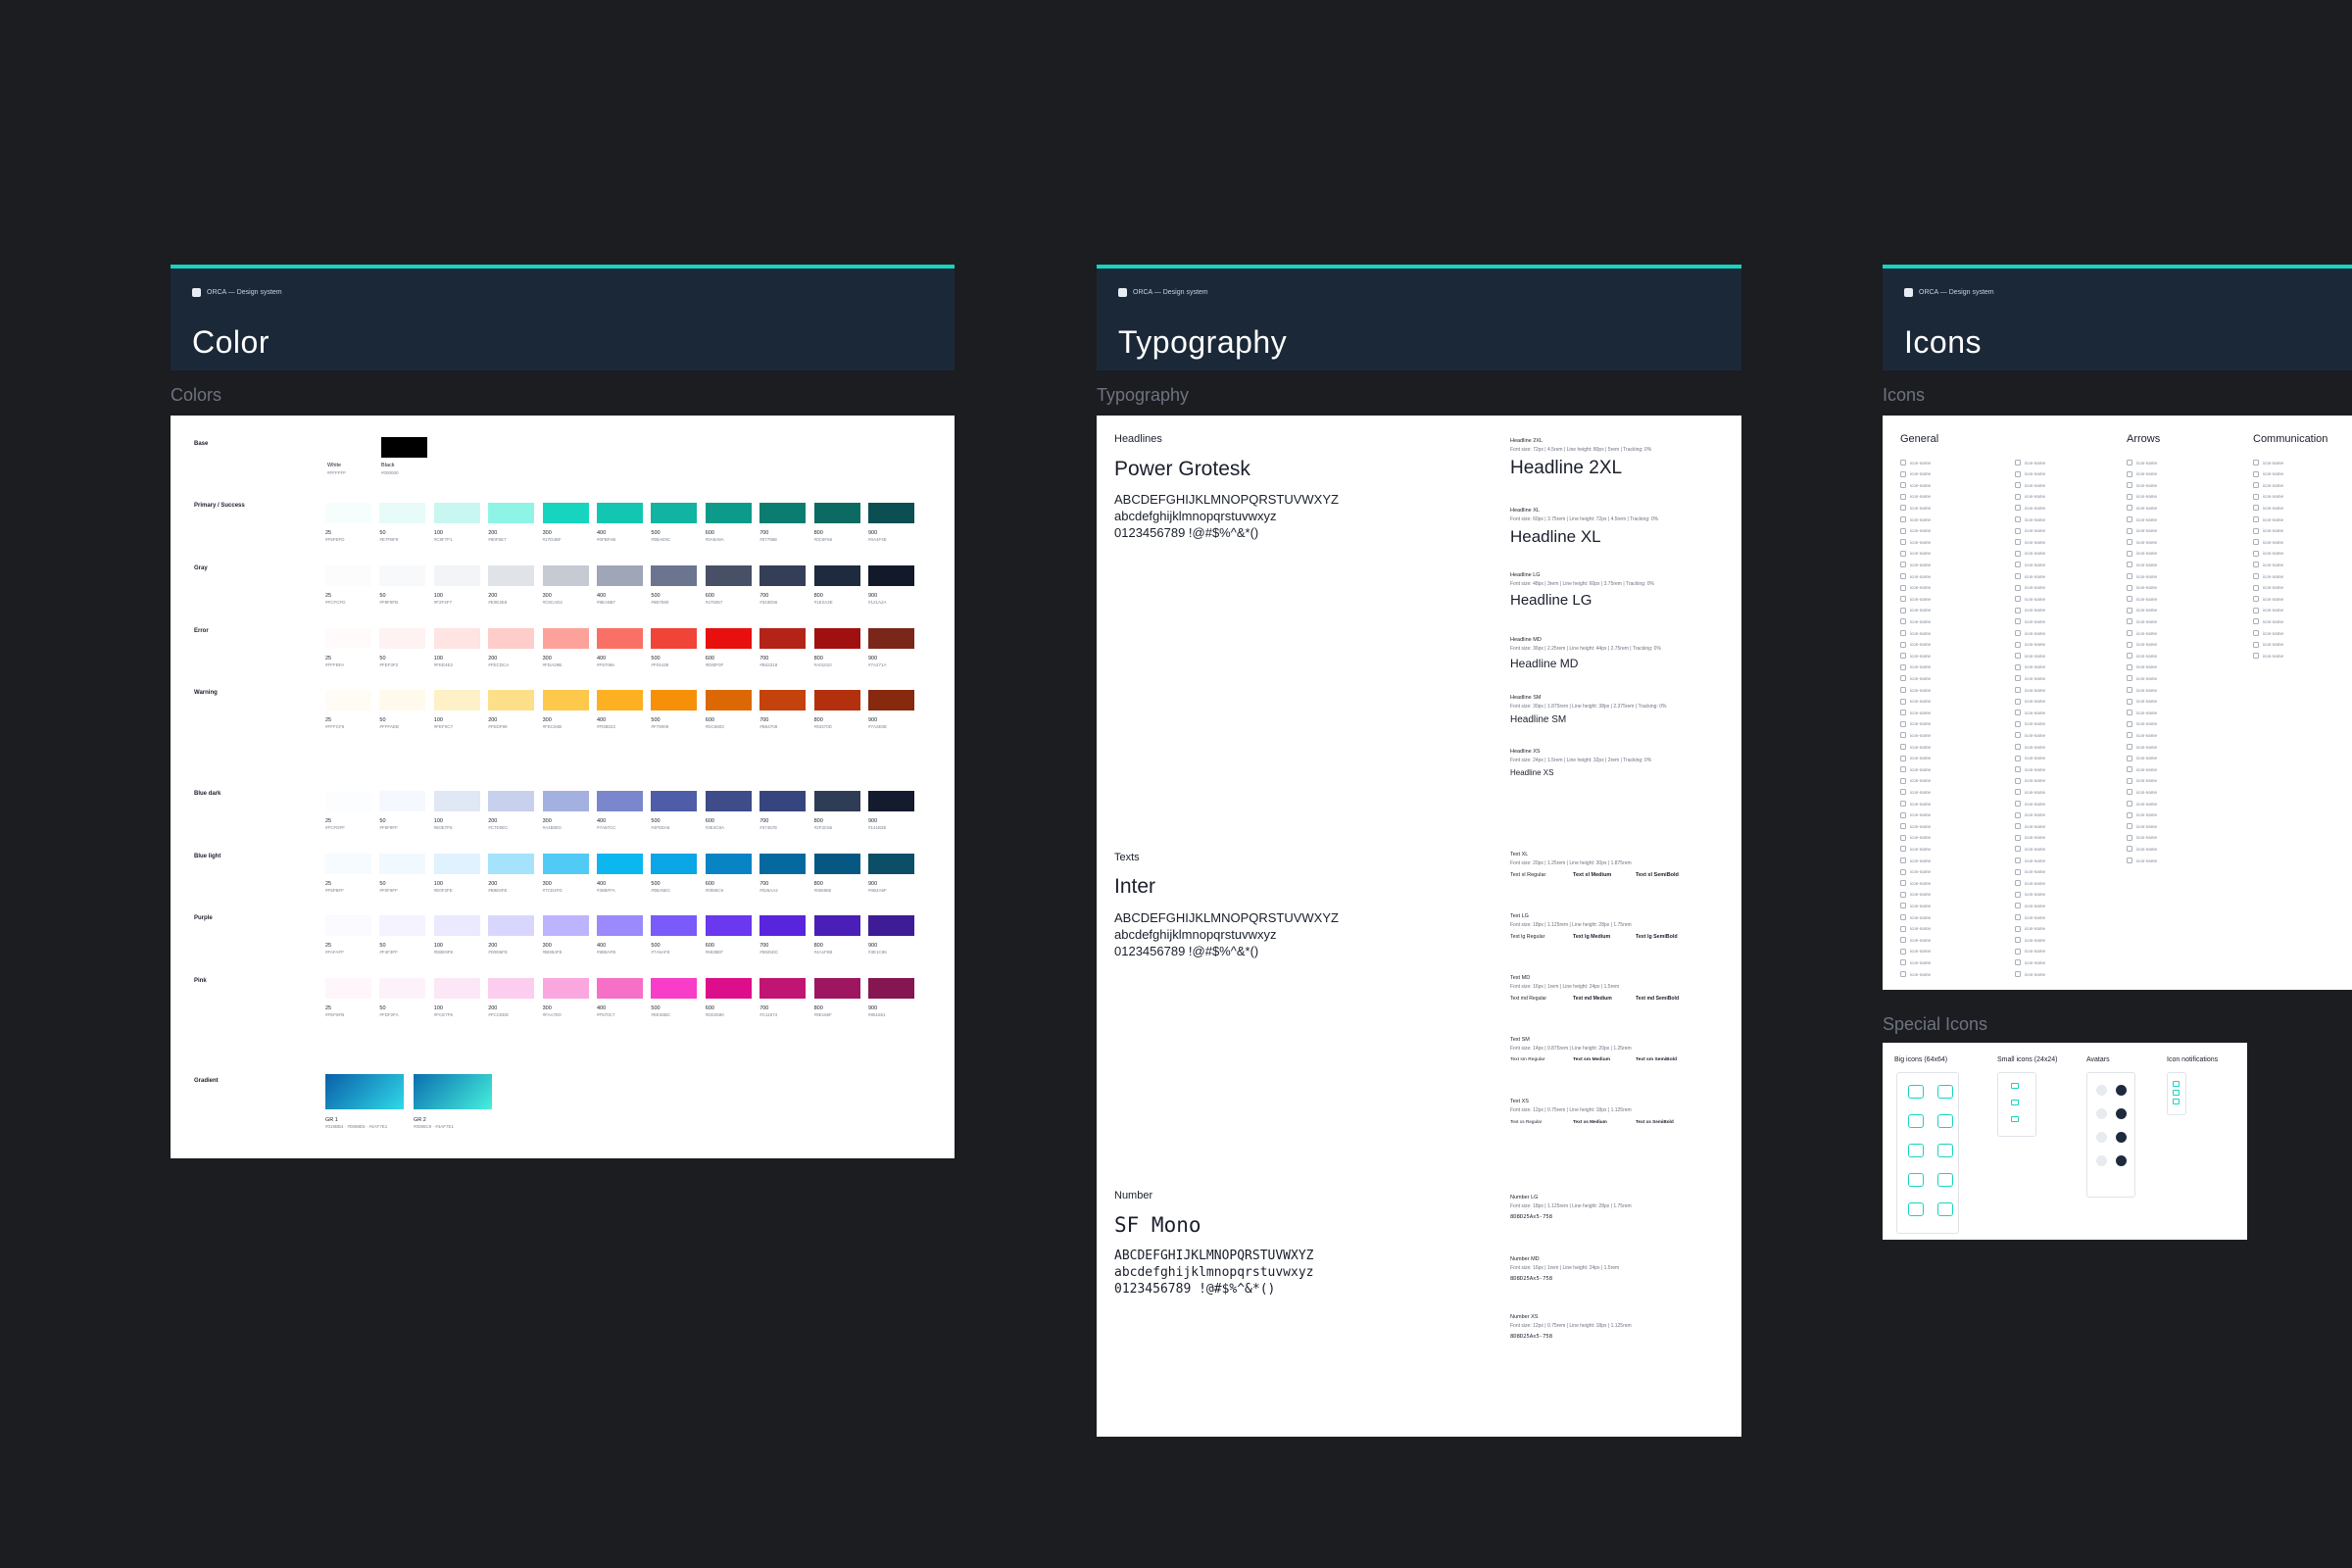 The width and height of the screenshot is (2352, 1568). I want to click on gradient-swatch, so click(453, 1091).